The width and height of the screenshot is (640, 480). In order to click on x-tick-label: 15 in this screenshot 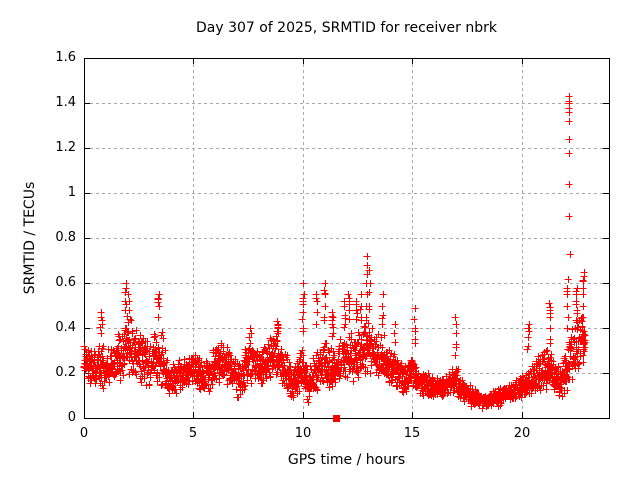, I will do `click(412, 433)`.